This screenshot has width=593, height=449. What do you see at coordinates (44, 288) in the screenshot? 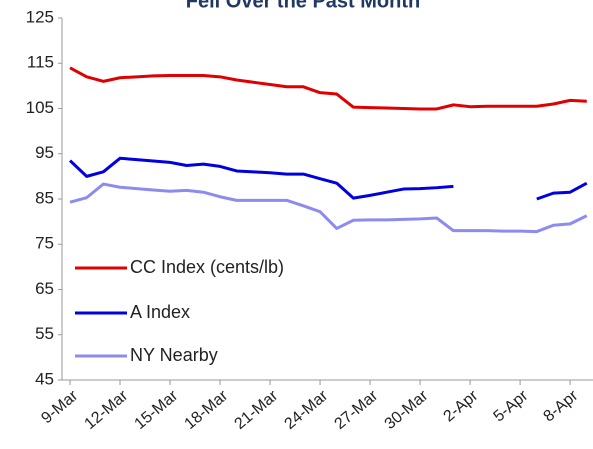
I see `y-tick-label: 65` at bounding box center [44, 288].